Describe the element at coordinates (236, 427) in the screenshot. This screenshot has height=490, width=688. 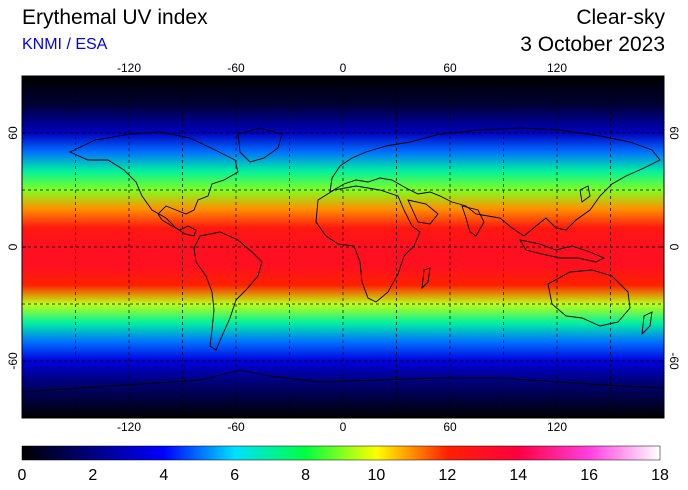
I see `lon-tick-label-bottom: -60` at that location.